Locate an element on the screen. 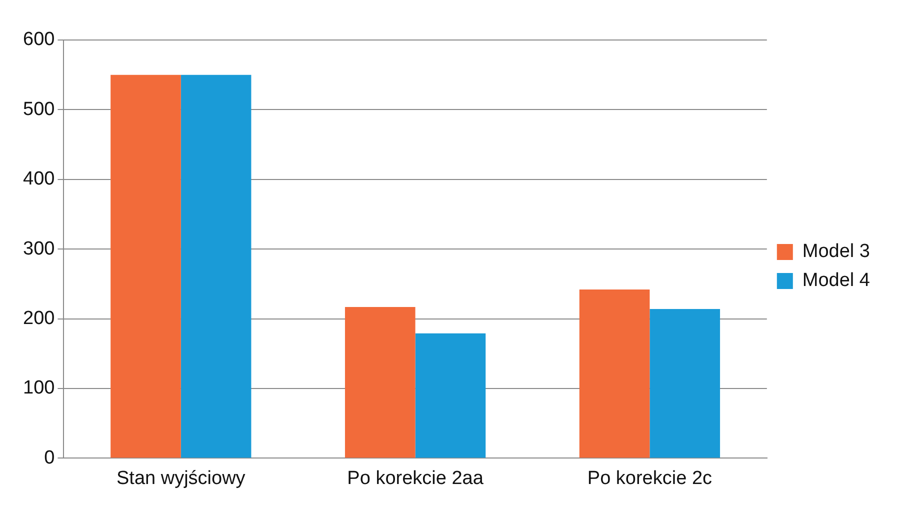 The height and width of the screenshot is (513, 900). y-tick-label: 500 is located at coordinates (39, 109).